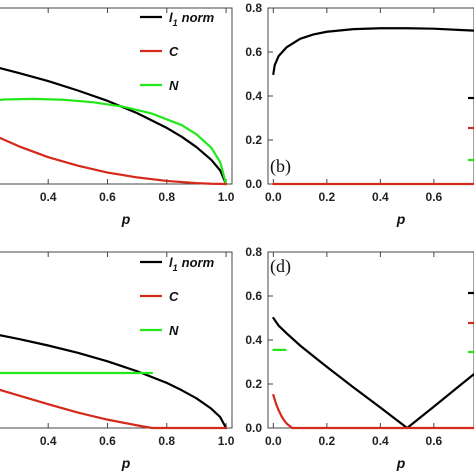 The height and width of the screenshot is (474, 474). Describe the element at coordinates (280, 166) in the screenshot. I see `panel-label: (b)` at that location.